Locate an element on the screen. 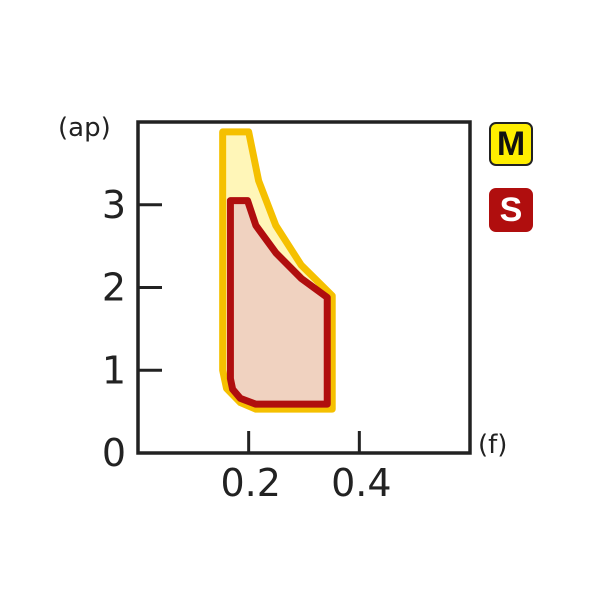 Image resolution: width=600 pixels, height=600 pixels. legend-s: S is located at coordinates (511, 210).